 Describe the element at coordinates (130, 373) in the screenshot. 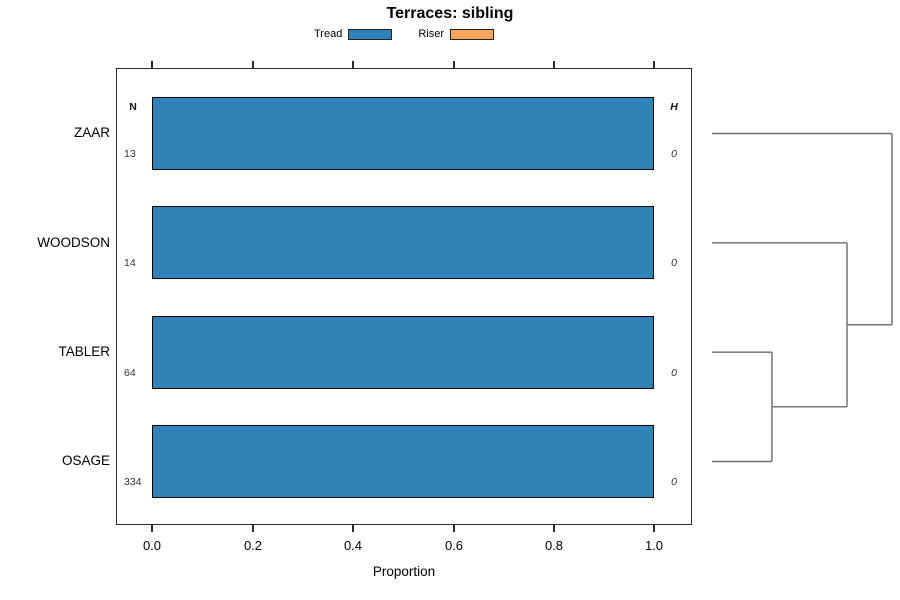

I see `n-value-tabler: 64` at that location.